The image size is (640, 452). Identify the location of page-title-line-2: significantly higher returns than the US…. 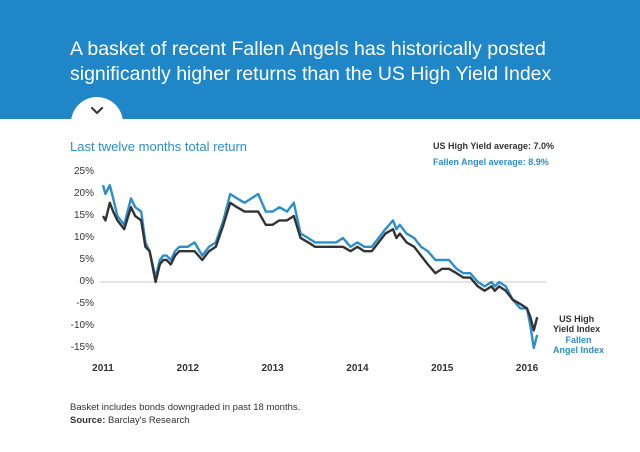
(311, 74).